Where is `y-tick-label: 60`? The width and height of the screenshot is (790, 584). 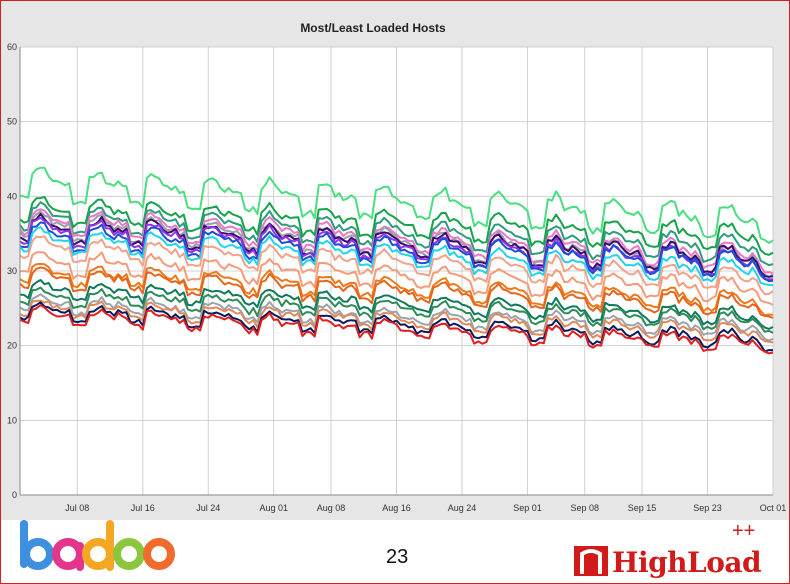 y-tick-label: 60 is located at coordinates (12, 47).